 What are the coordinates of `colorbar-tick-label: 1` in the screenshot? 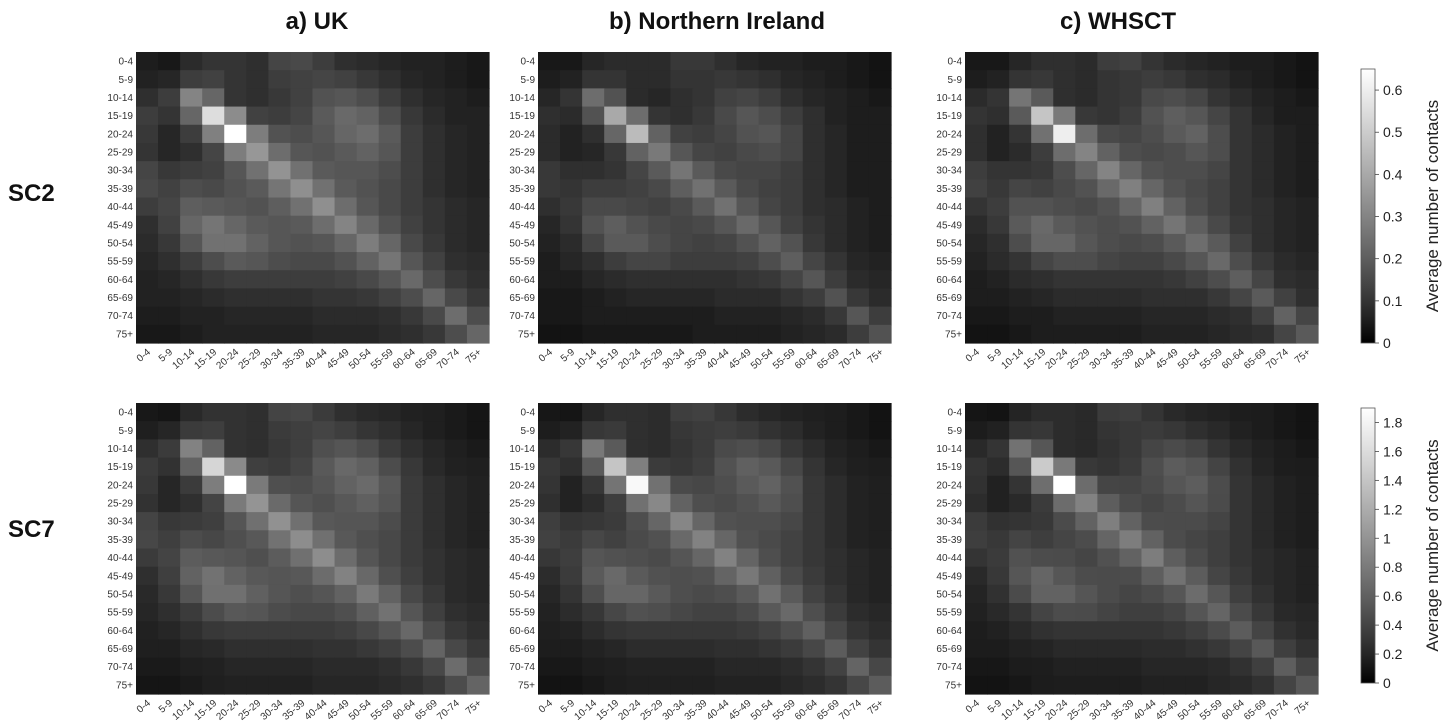 It's located at (1387, 538).